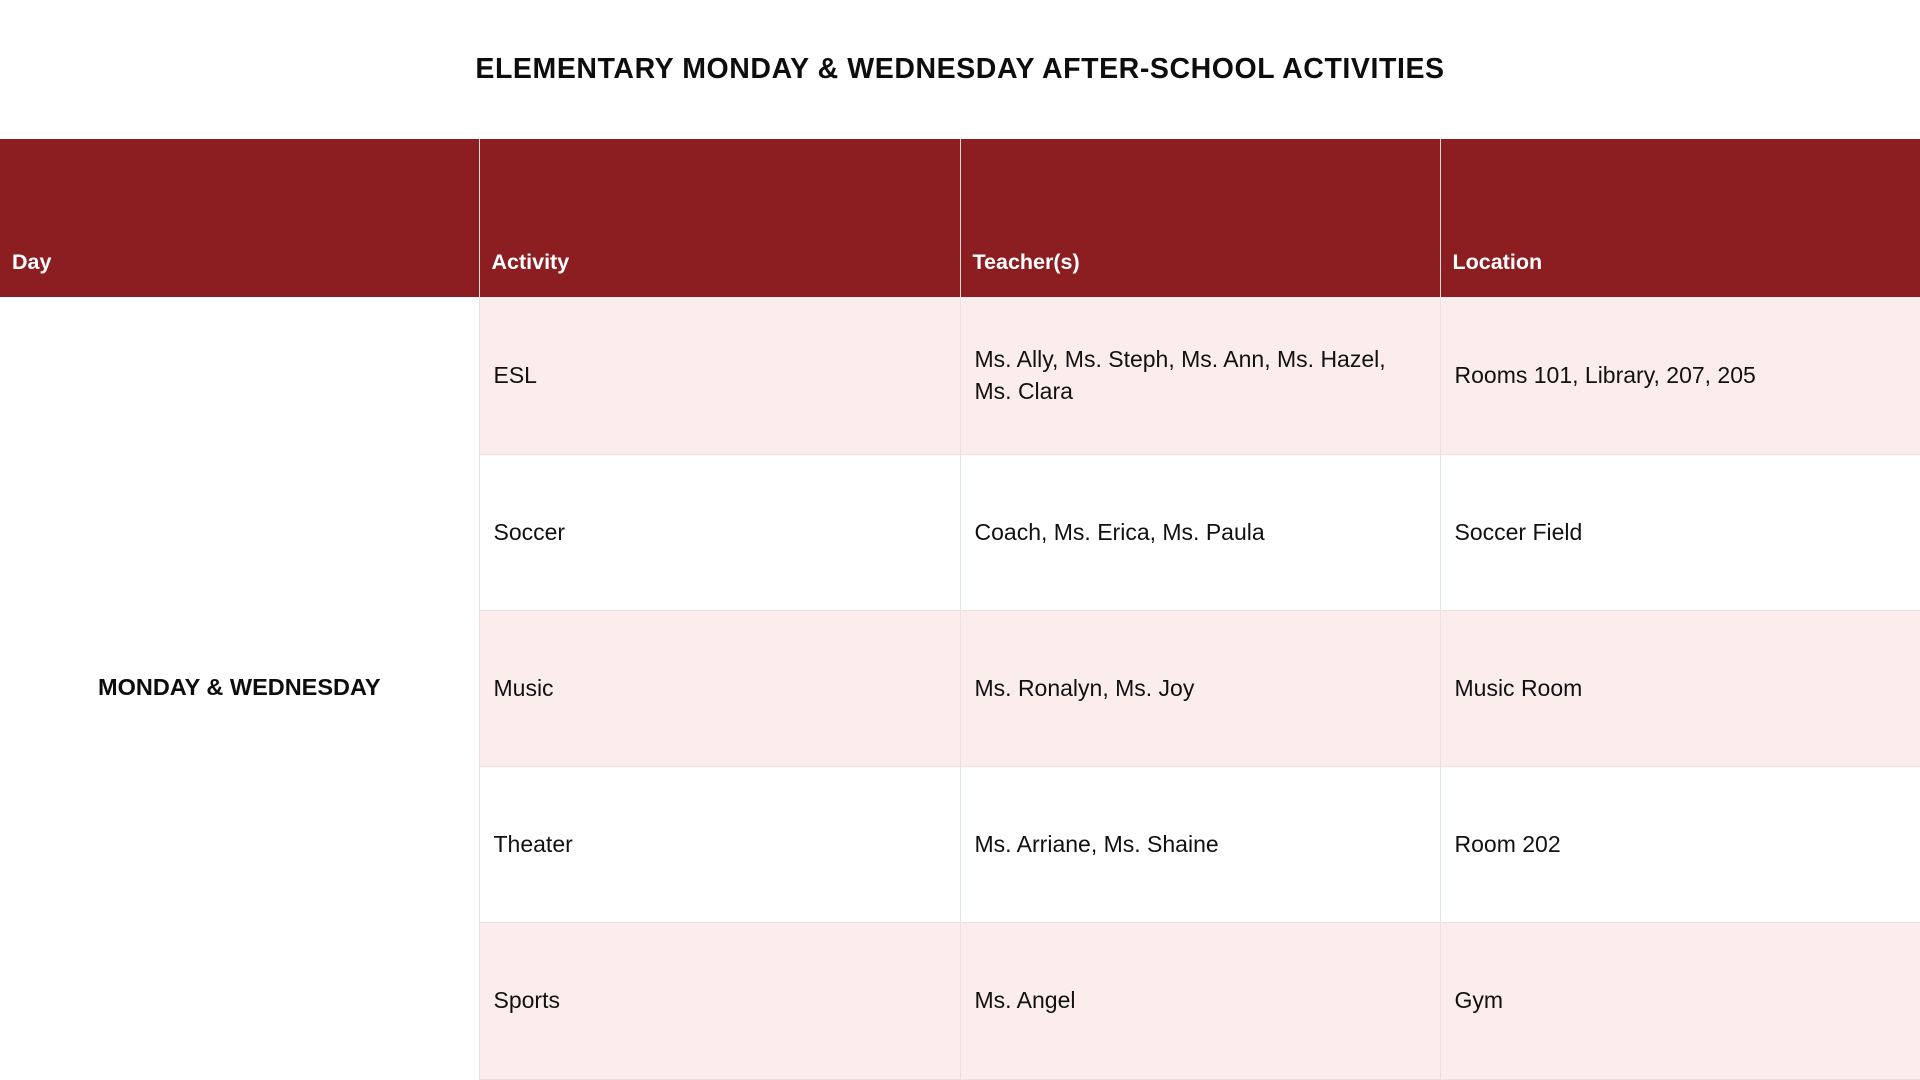 The width and height of the screenshot is (1920, 1080). I want to click on cell-location: Music Room, so click(1680, 688).